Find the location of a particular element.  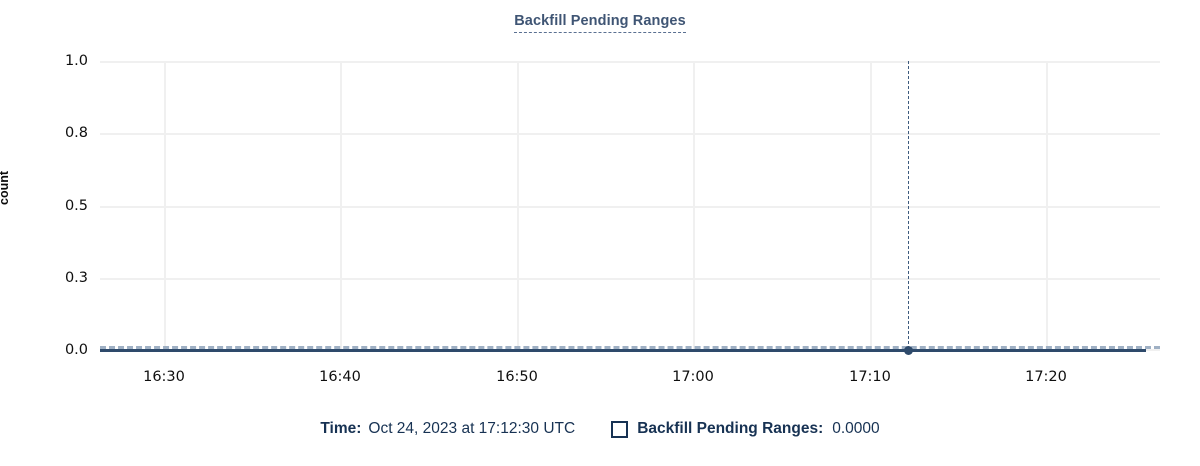

x-tick-label-1640: 16:40 is located at coordinates (340, 377).